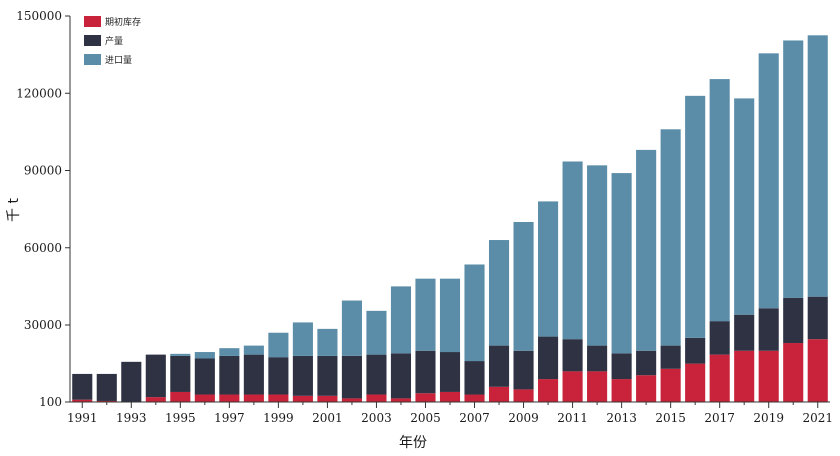 The height and width of the screenshot is (456, 840). Describe the element at coordinates (229, 418) in the screenshot. I see `x-tick-label: 1997` at that location.